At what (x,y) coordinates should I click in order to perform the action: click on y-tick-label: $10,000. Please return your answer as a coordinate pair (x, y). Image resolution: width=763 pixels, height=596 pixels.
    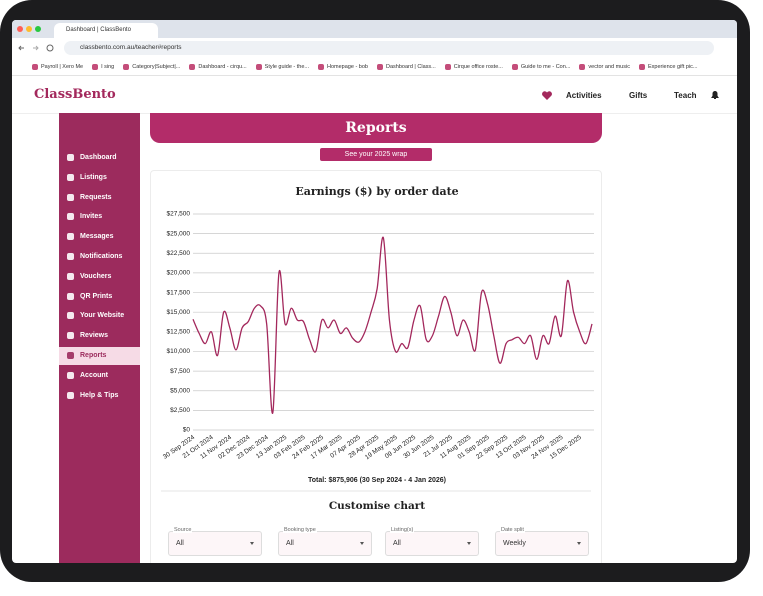
    Looking at the image, I should click on (179, 351).